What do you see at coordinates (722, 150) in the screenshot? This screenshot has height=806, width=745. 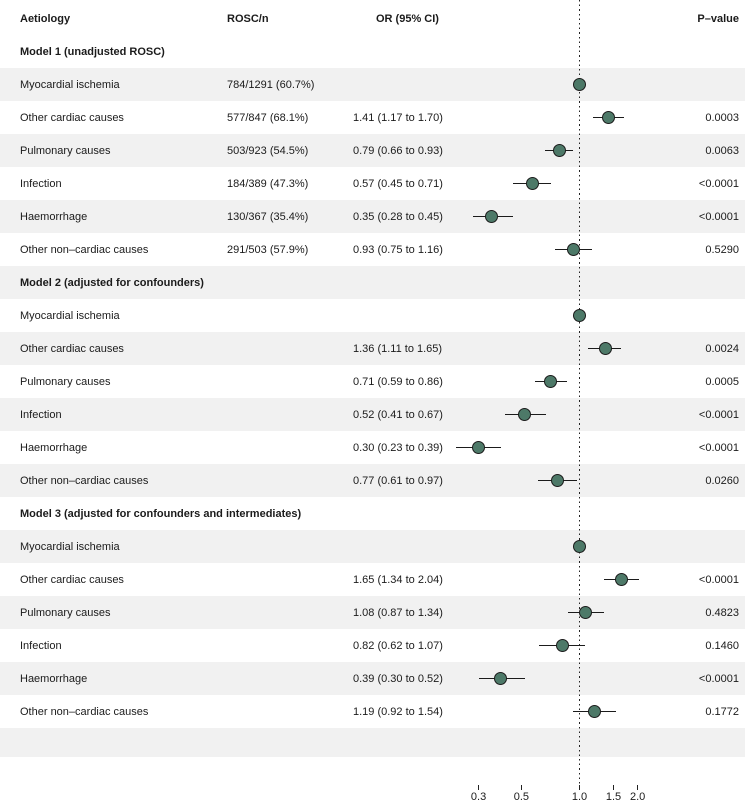 I see `p-value: 0.0063` at bounding box center [722, 150].